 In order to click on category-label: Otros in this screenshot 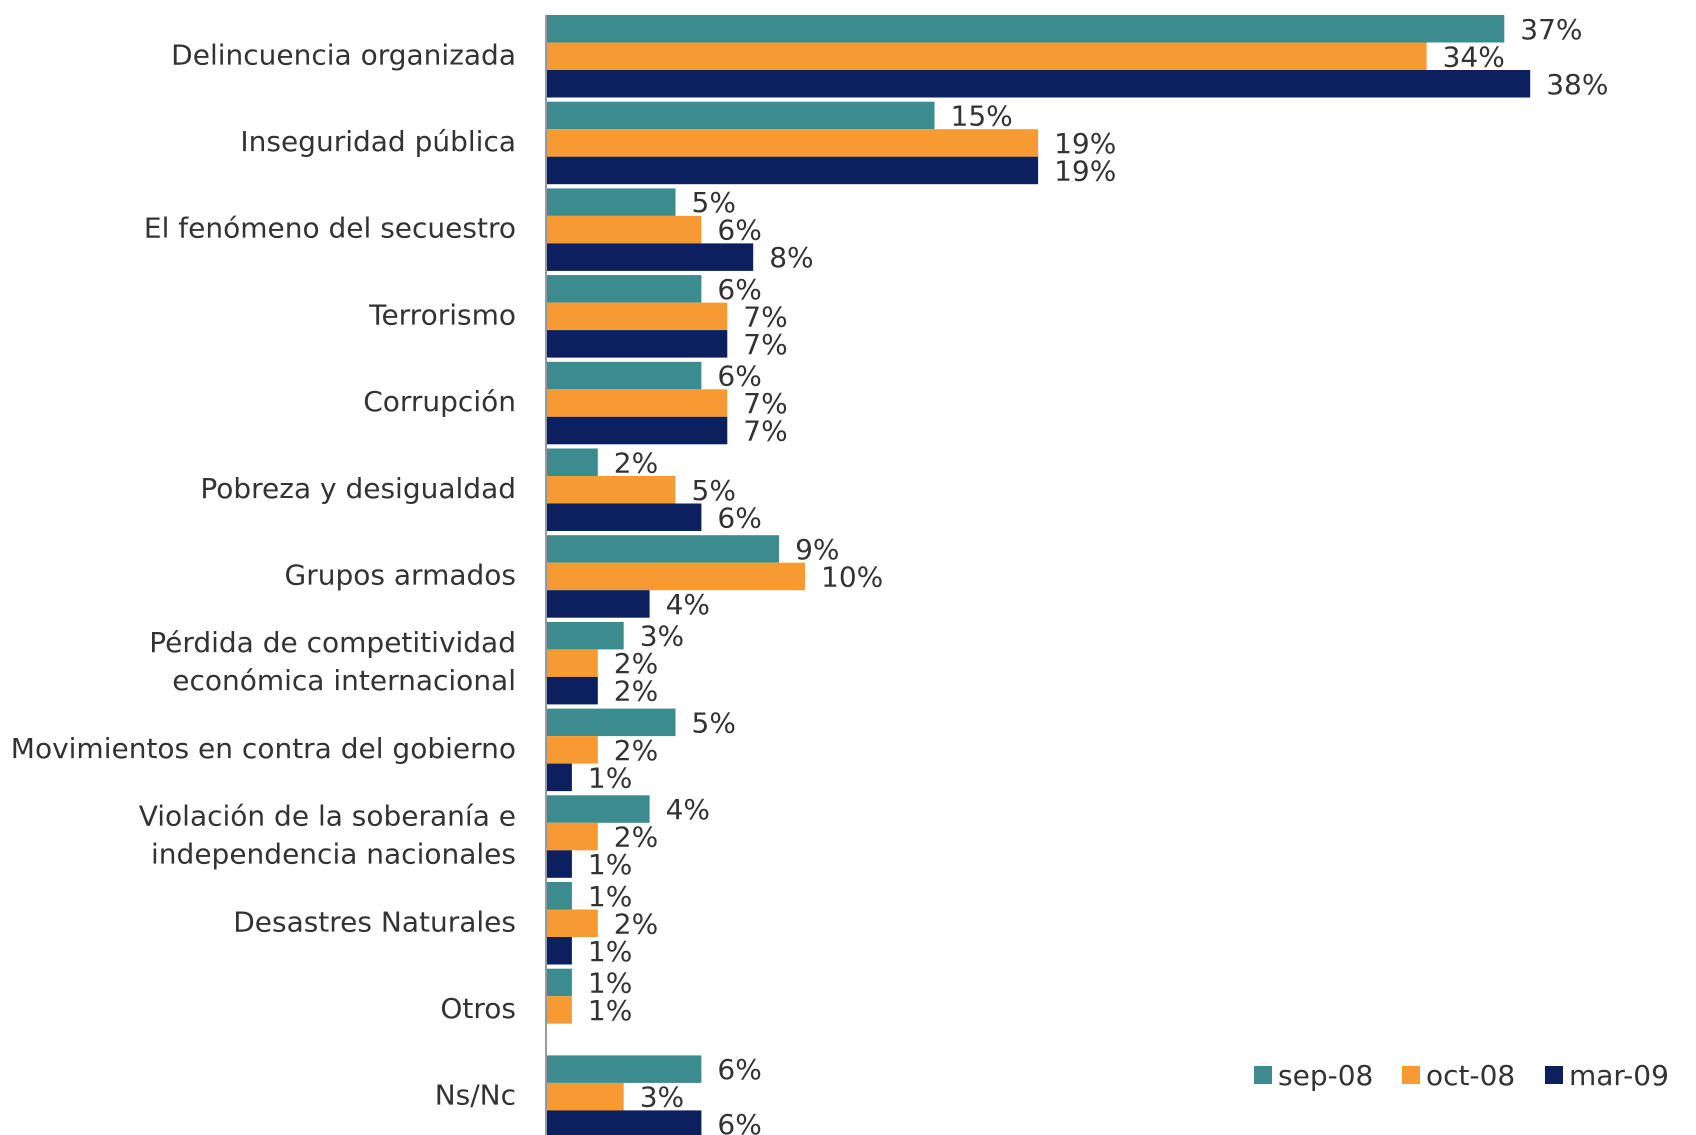, I will do `click(478, 1008)`.